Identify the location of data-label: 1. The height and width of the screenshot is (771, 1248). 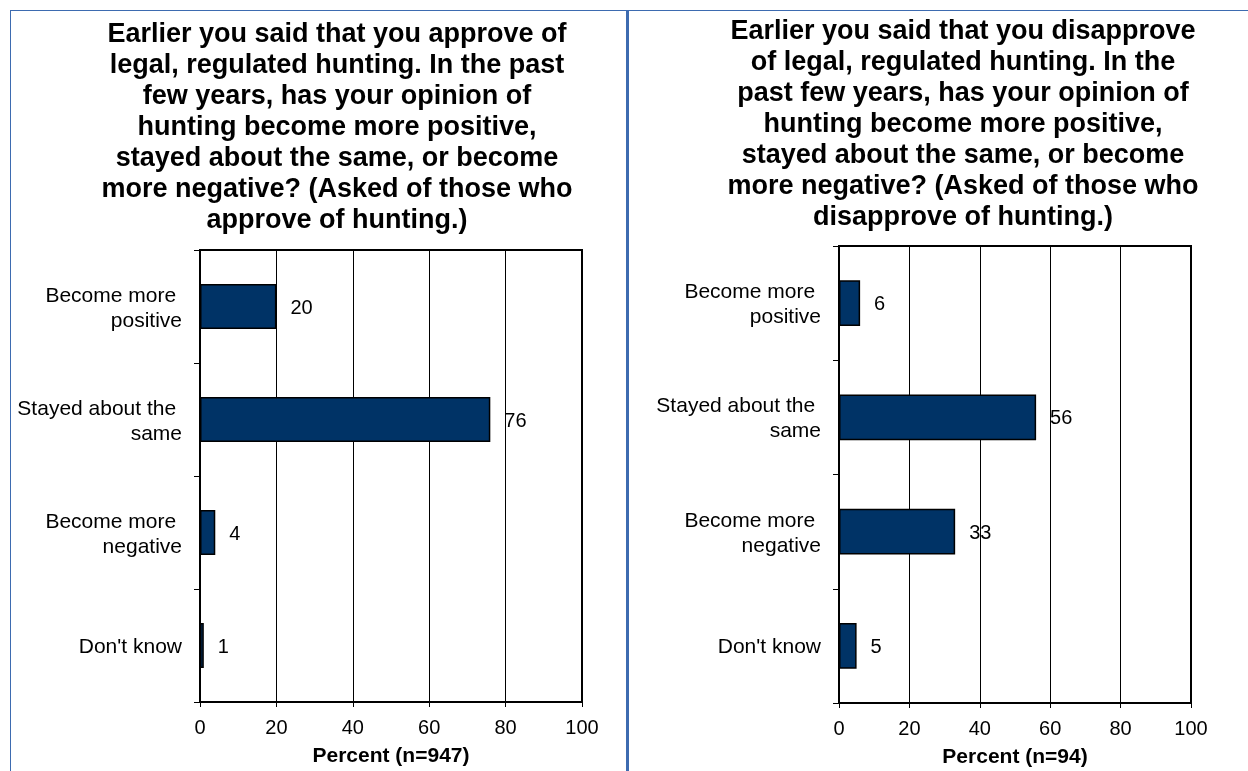
(223, 645).